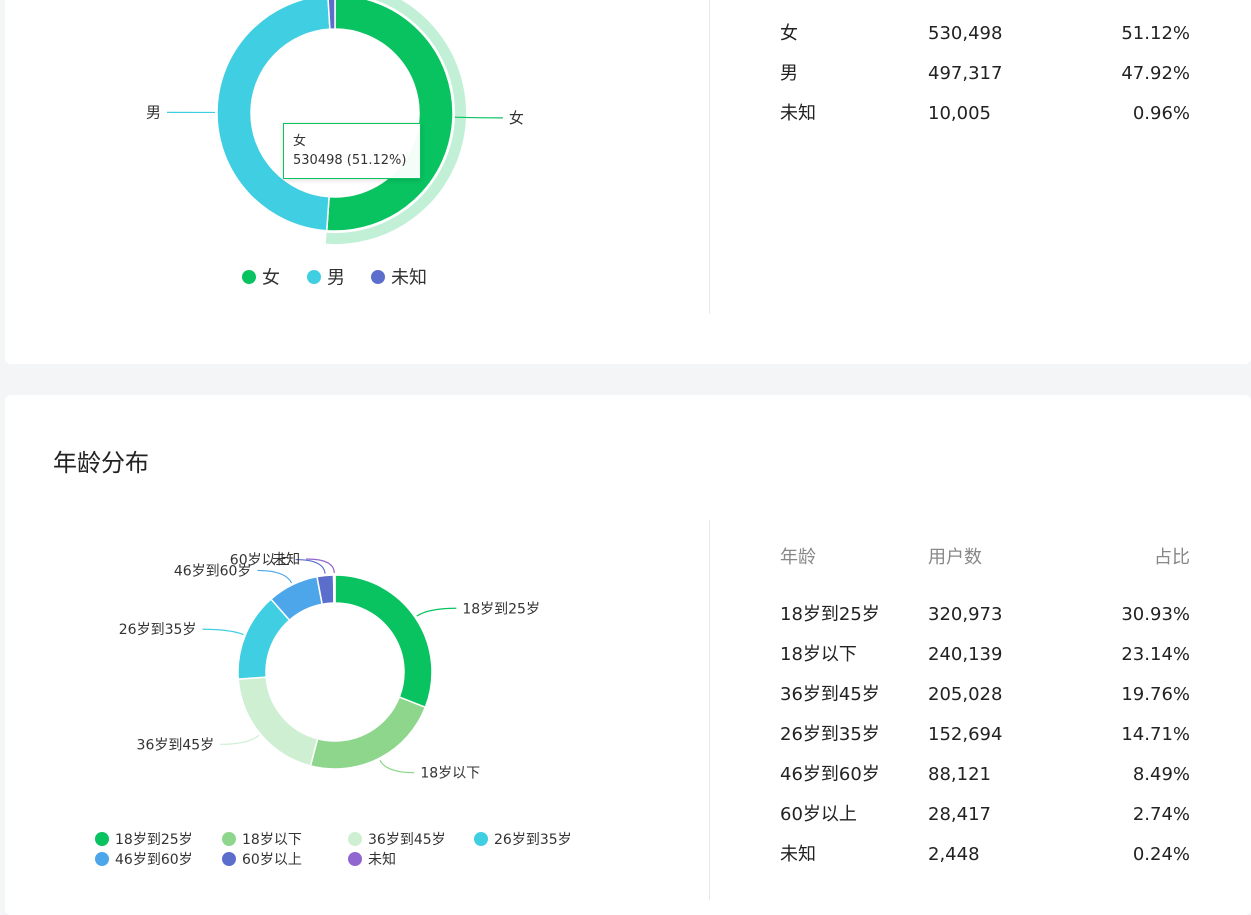  I want to click on age-row-label: 60岁以上, so click(854, 815).